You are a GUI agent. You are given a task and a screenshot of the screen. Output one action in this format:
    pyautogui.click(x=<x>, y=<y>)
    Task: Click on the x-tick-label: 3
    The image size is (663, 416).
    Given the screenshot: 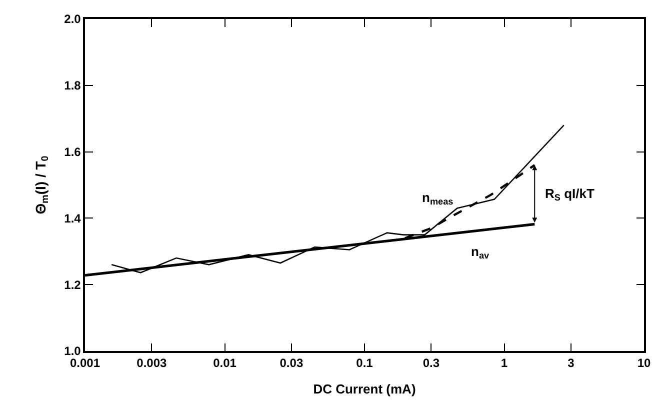 What is the action you would take?
    pyautogui.click(x=571, y=363)
    